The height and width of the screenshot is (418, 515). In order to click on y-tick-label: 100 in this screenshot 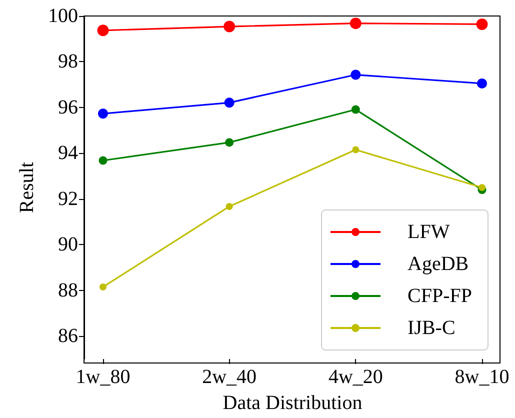, I will do `click(63, 16)`.